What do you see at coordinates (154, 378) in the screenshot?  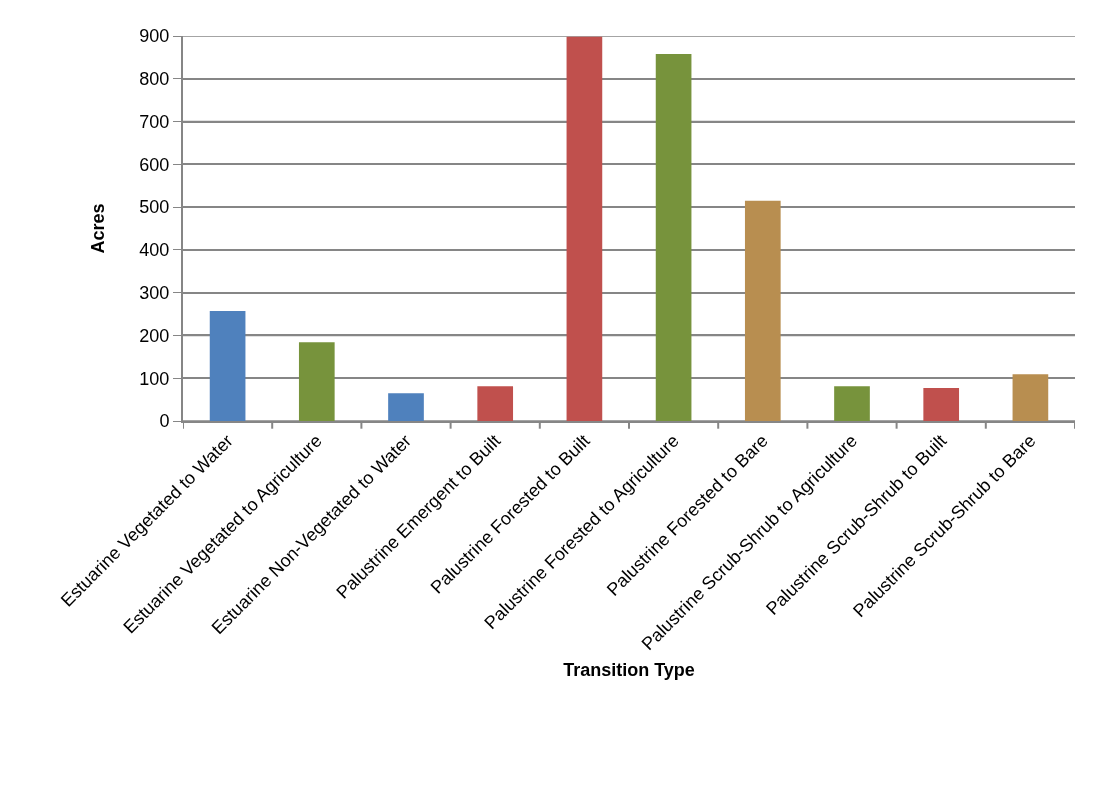 I see `y-tick-label: 100` at bounding box center [154, 378].